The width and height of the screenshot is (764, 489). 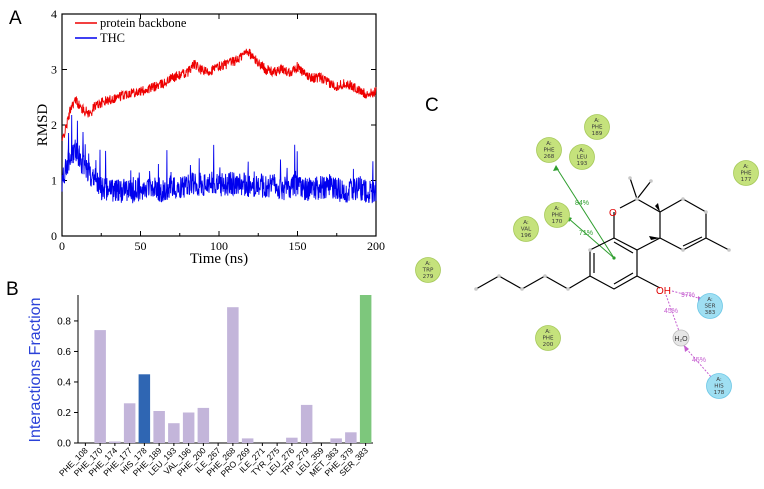 I want to click on water-molecule: H₂O, so click(x=681, y=338).